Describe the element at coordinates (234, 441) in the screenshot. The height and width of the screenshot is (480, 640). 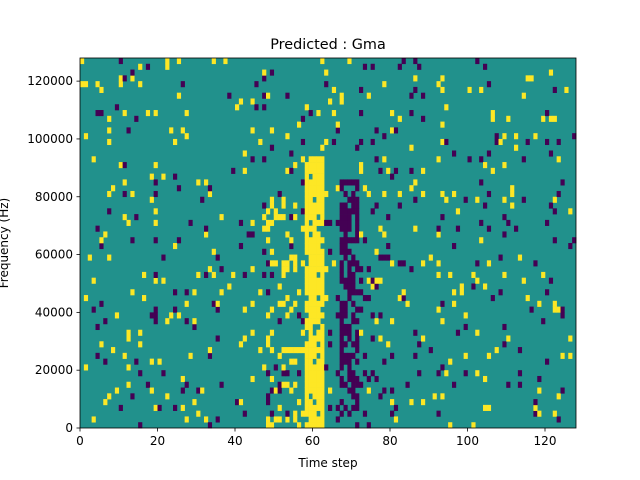
I see `x-tick-label: 40` at that location.